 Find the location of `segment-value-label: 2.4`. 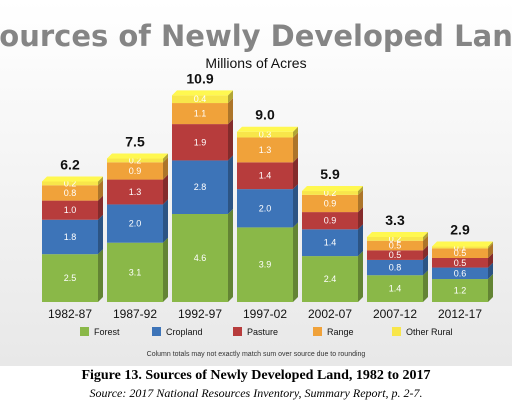

segment-value-label: 2.4 is located at coordinates (330, 279).